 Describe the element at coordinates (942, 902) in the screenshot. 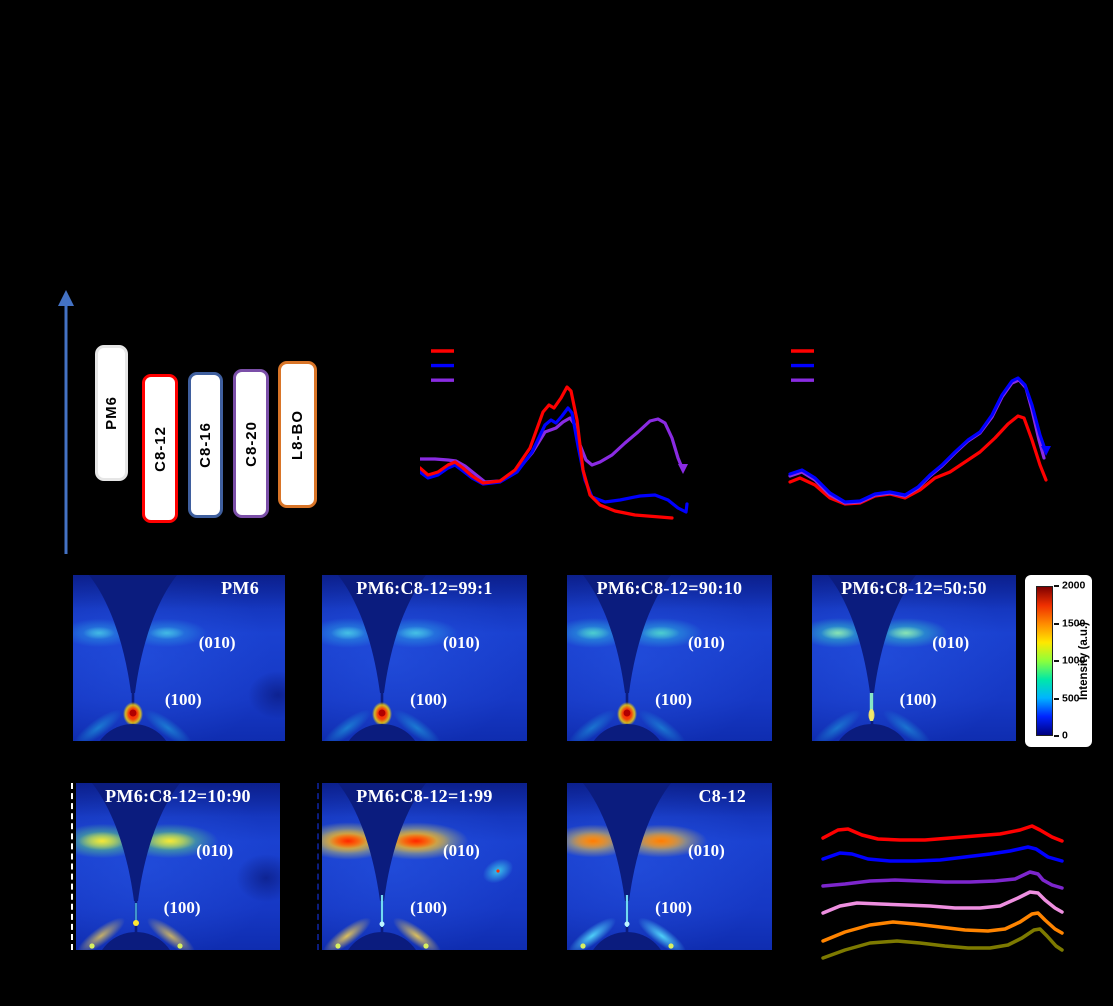

I see `giwaxs-linecuts-pink-curve` at that location.